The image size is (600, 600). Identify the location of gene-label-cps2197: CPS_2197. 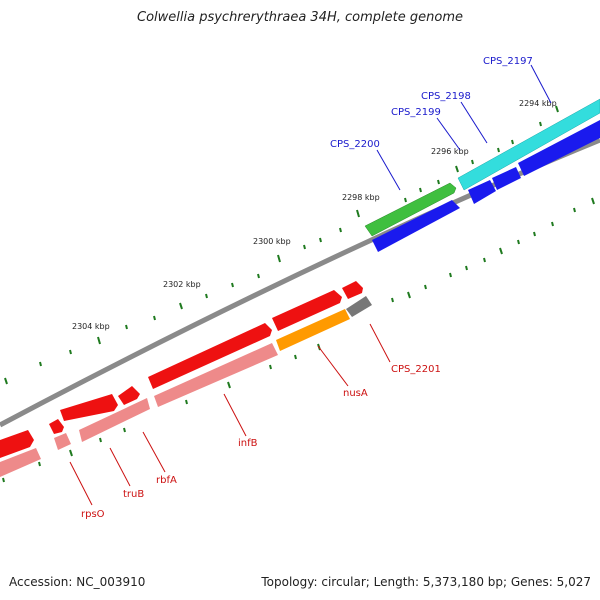
(508, 61).